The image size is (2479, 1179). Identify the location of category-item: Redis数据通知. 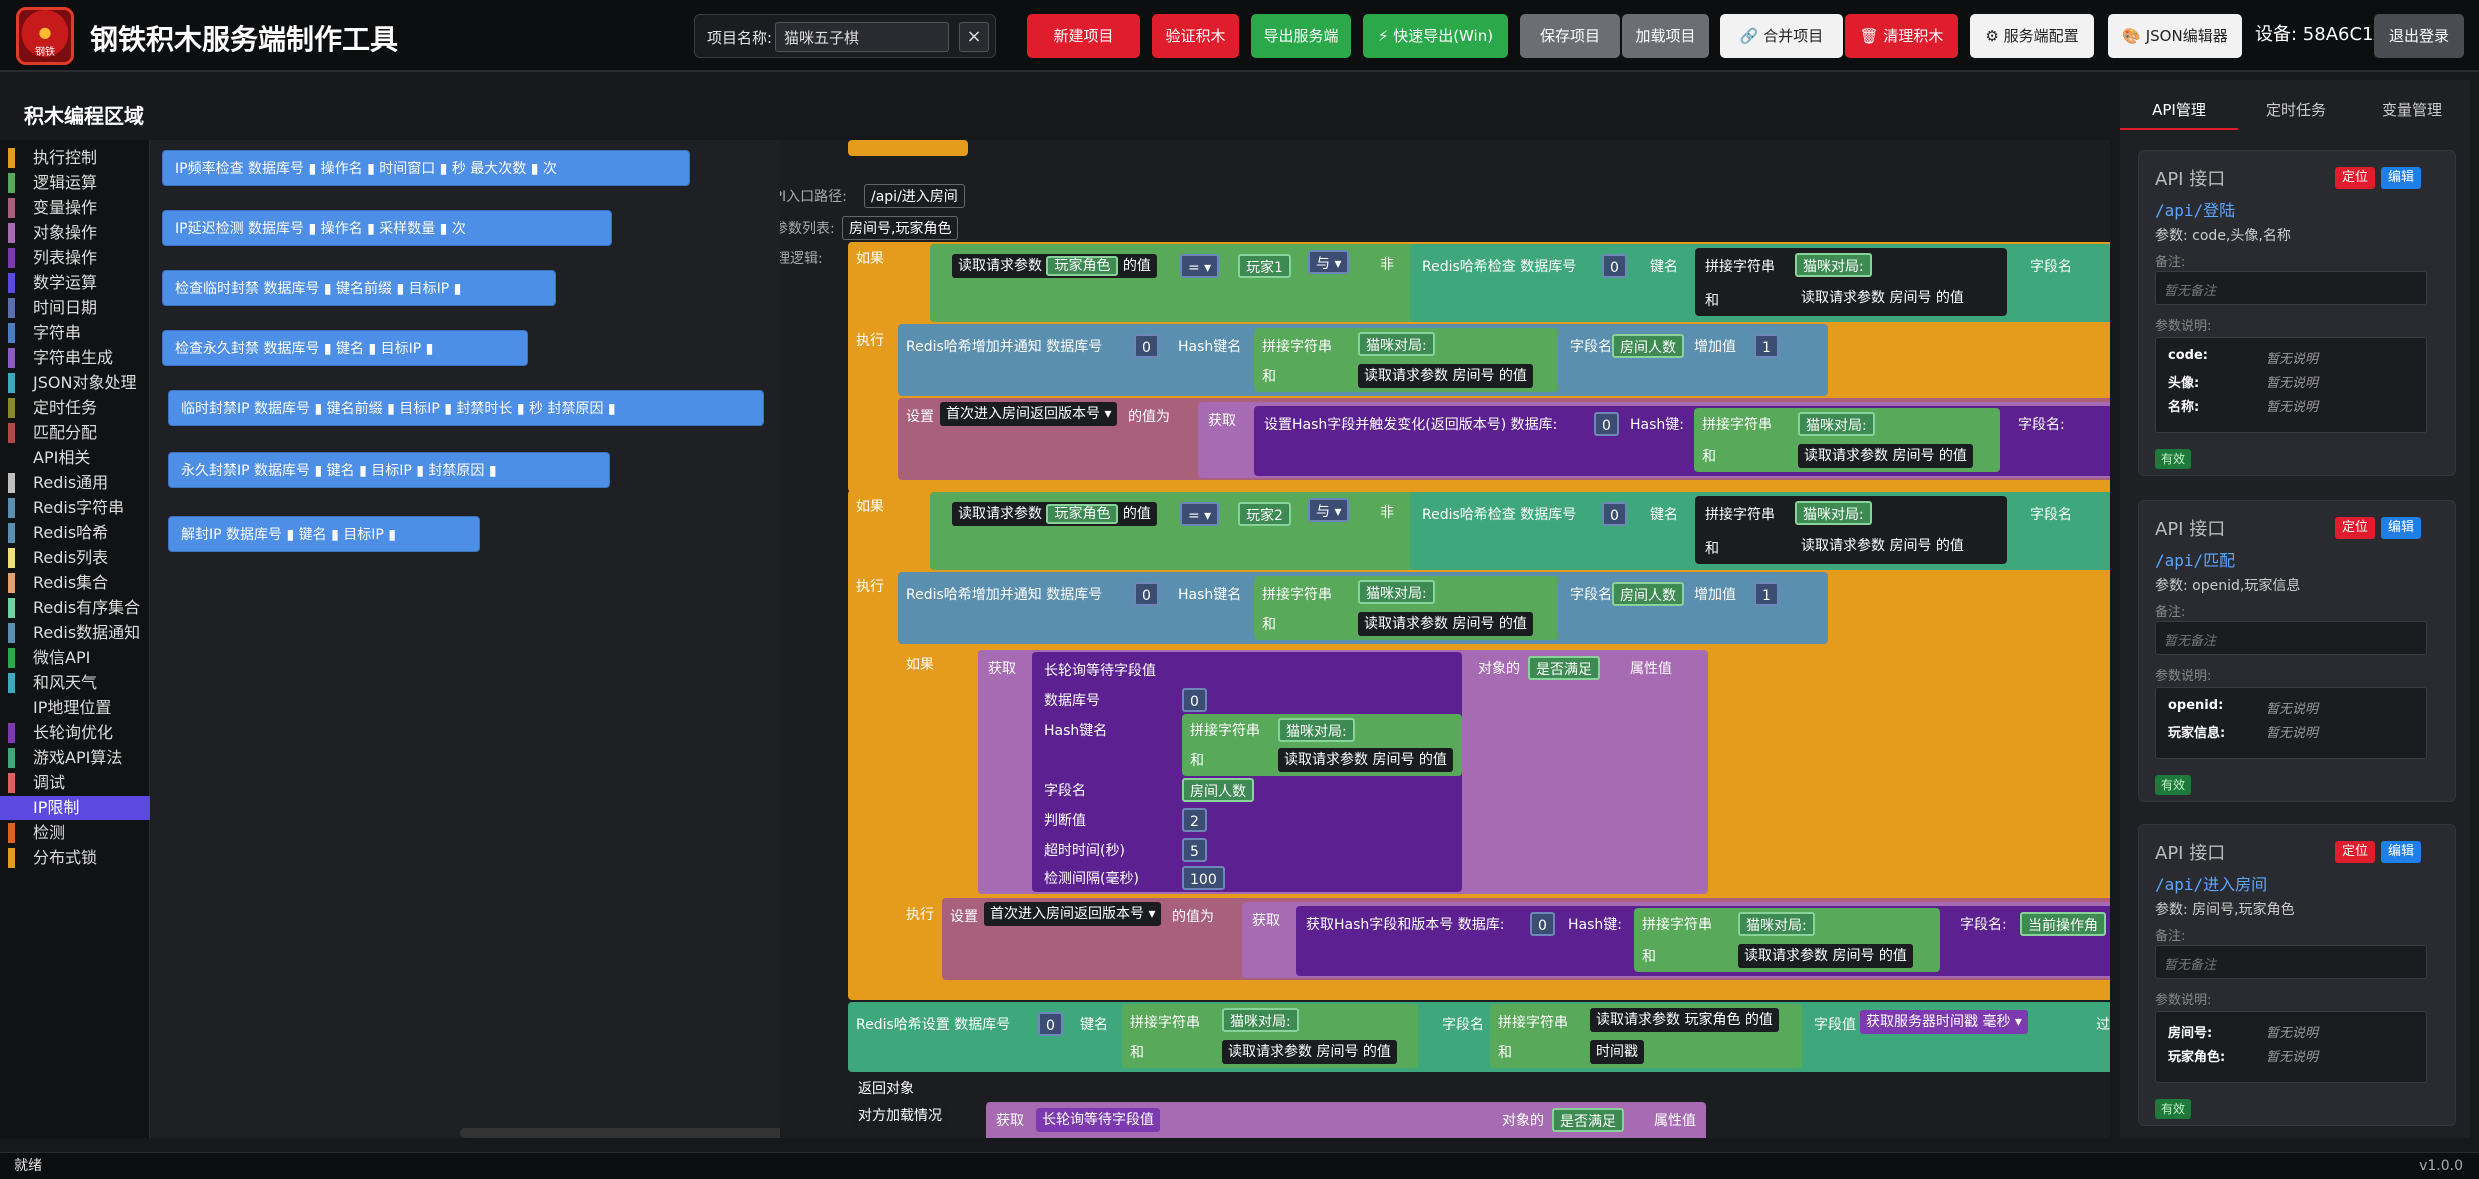
(75, 633).